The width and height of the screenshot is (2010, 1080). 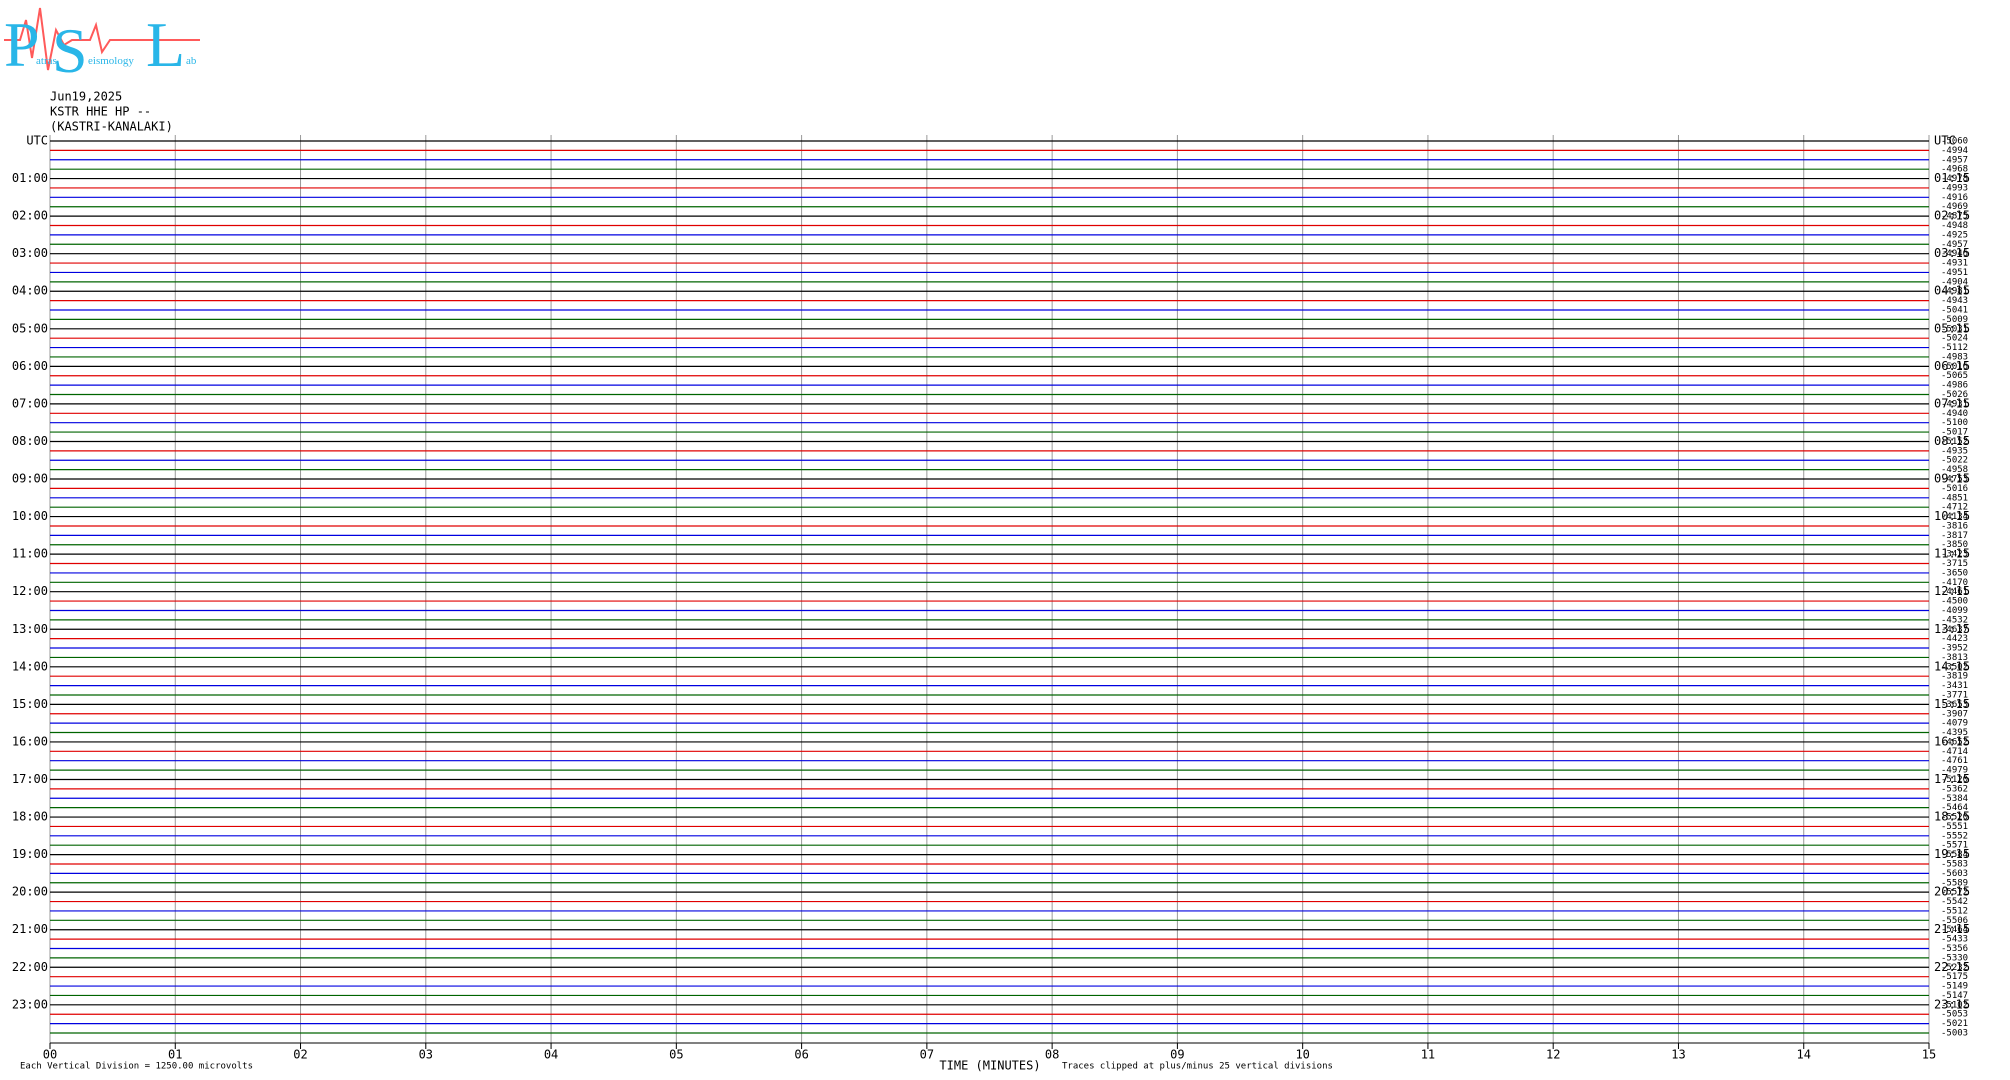 What do you see at coordinates (927, 1055) in the screenshot?
I see `x-tick-label: 07` at bounding box center [927, 1055].